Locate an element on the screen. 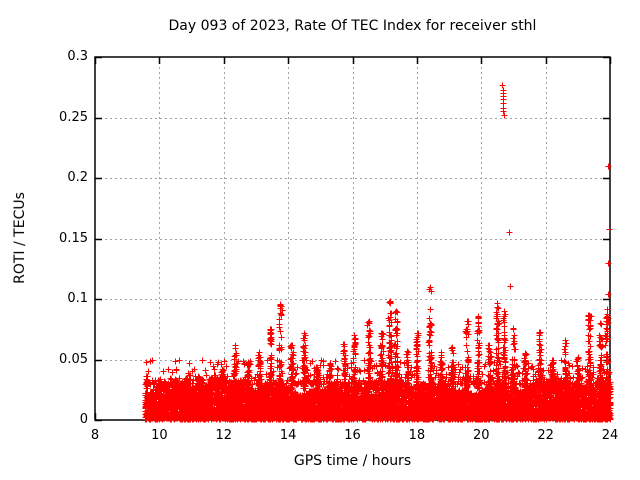 Image resolution: width=640 pixels, height=480 pixels. x-tick-label: 8 is located at coordinates (95, 435).